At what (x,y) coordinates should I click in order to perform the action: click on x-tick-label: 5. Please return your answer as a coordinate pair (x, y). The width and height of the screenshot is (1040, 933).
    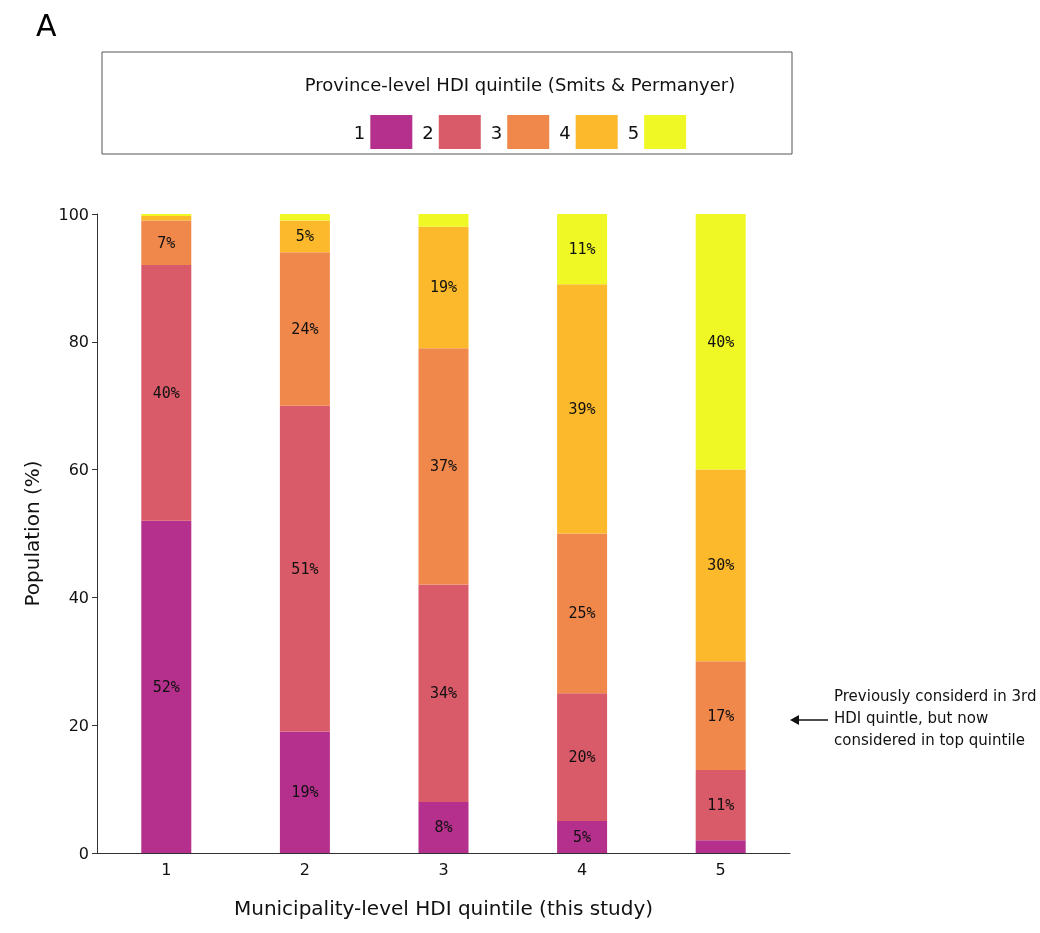
    Looking at the image, I should click on (720, 869).